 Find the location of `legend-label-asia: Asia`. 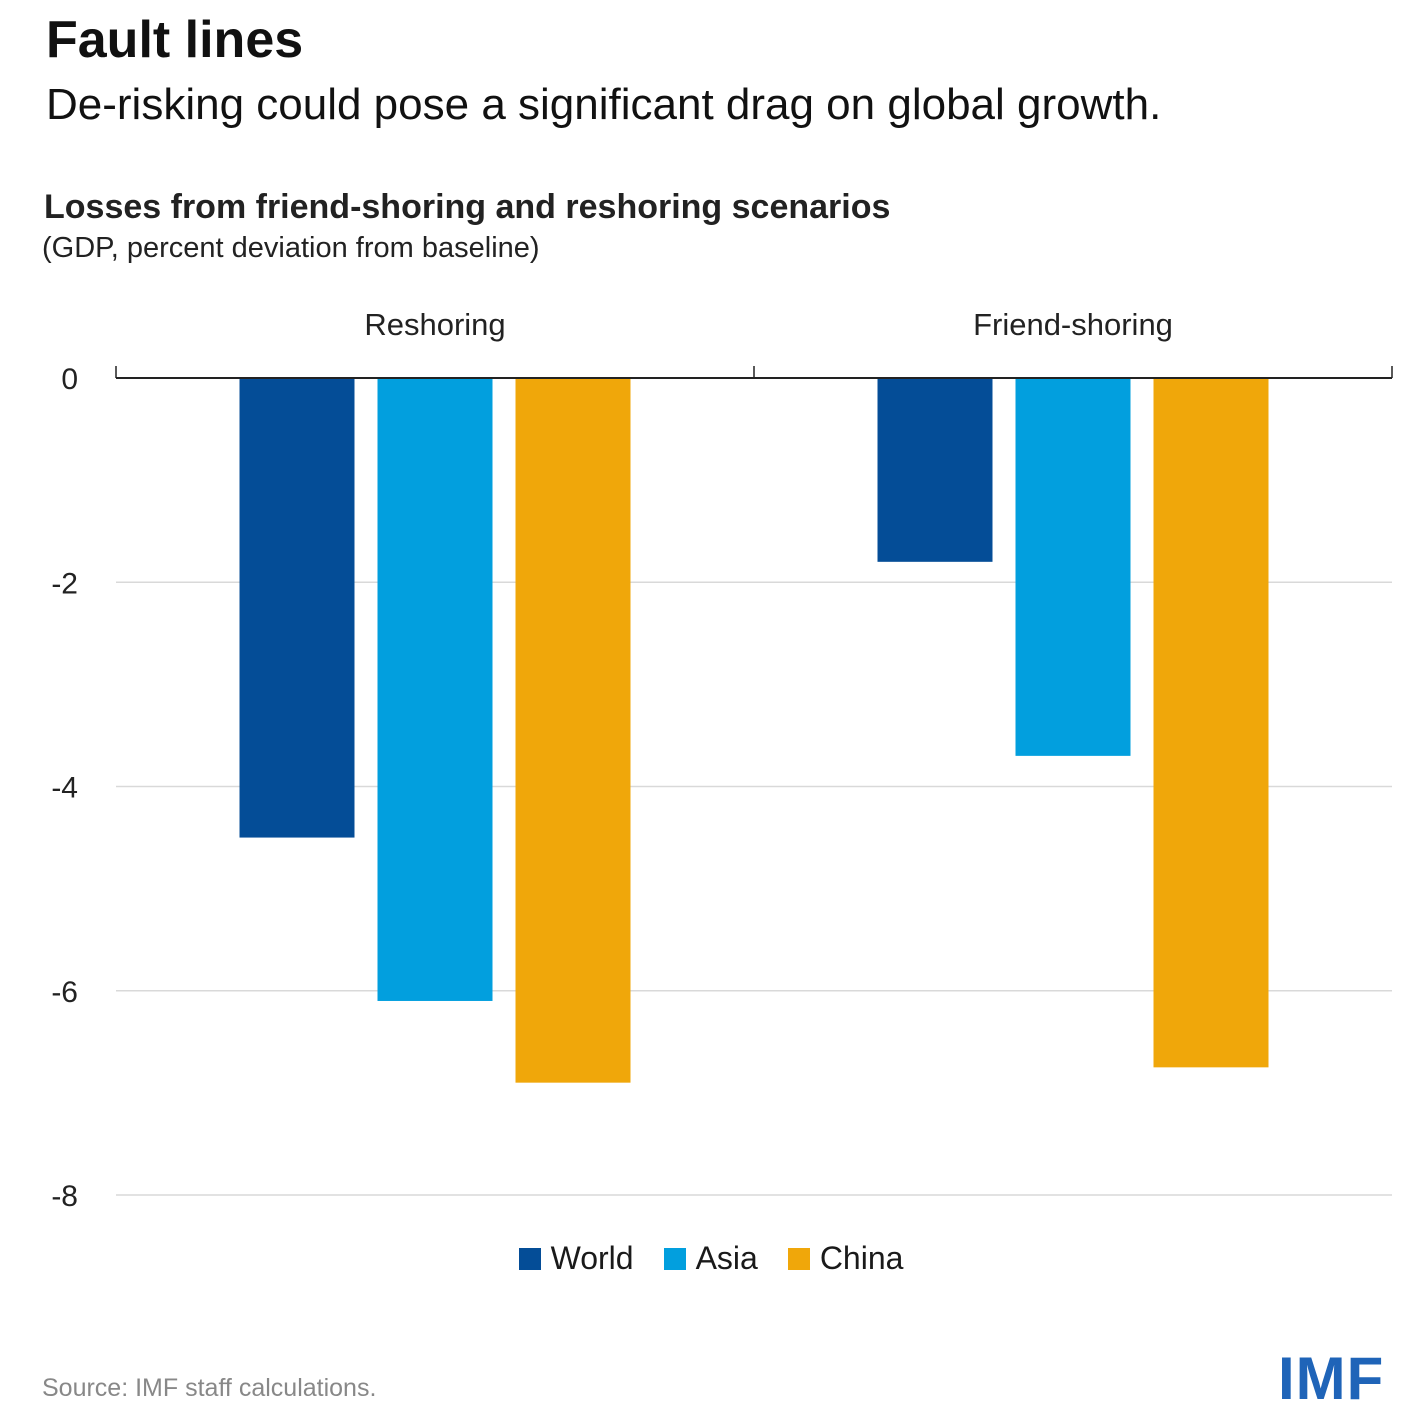

legend-label-asia: Asia is located at coordinates (726, 1258).